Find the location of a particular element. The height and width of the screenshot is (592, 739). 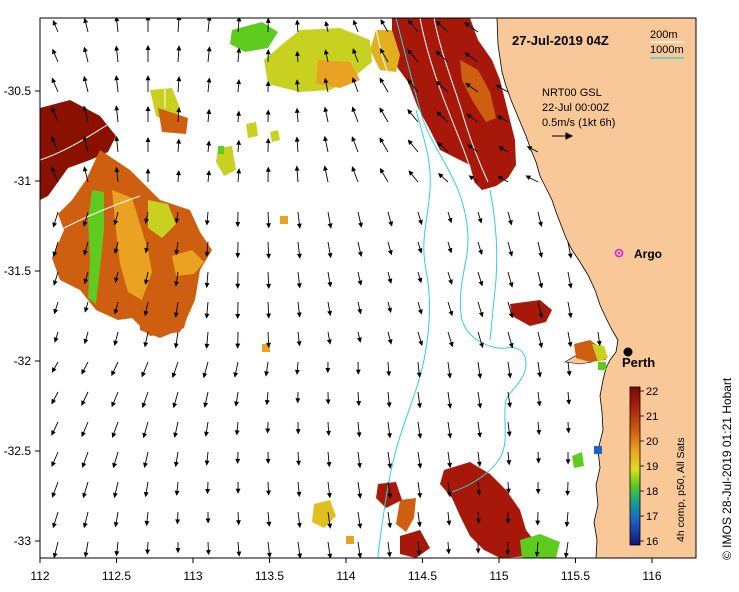

colorbar-tick-label: 17 is located at coordinates (652, 517).